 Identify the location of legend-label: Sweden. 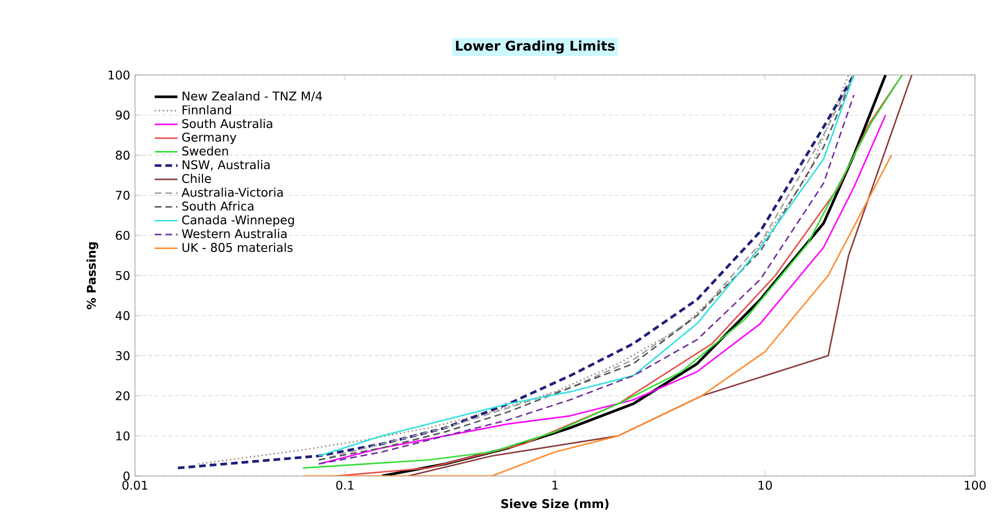
(205, 151).